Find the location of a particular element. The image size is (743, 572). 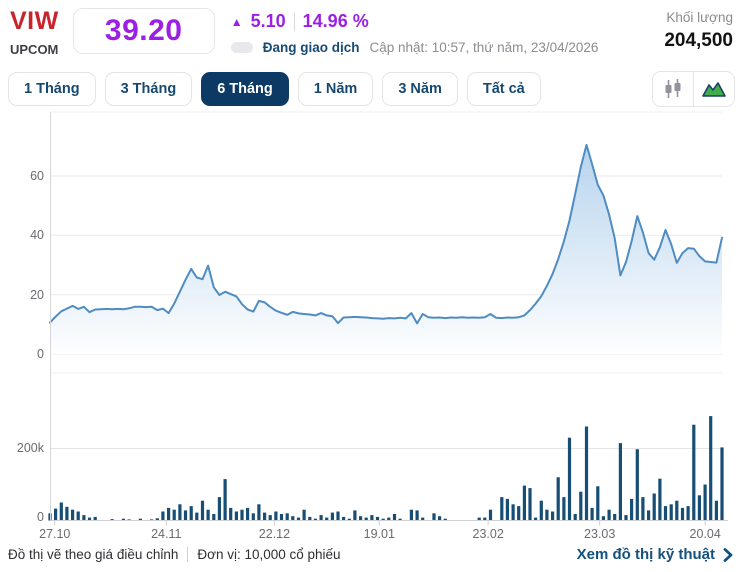

technical-chart-link-label: Xem đồ thị kỹ thuật is located at coordinates (645, 554).